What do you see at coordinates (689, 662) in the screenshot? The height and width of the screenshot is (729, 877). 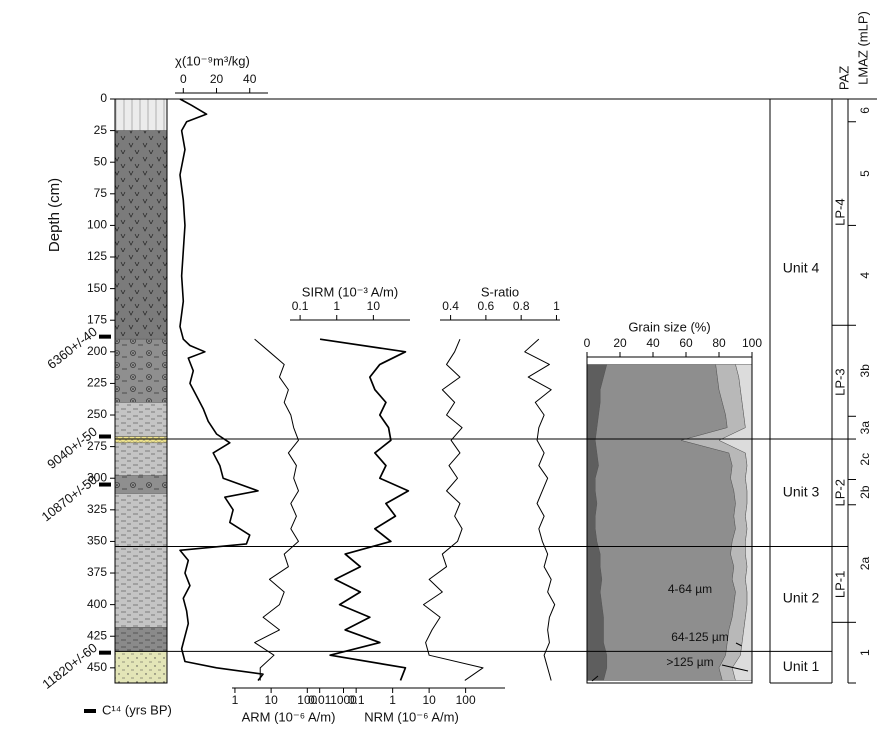 I see `series-label: >125 µm` at bounding box center [689, 662].